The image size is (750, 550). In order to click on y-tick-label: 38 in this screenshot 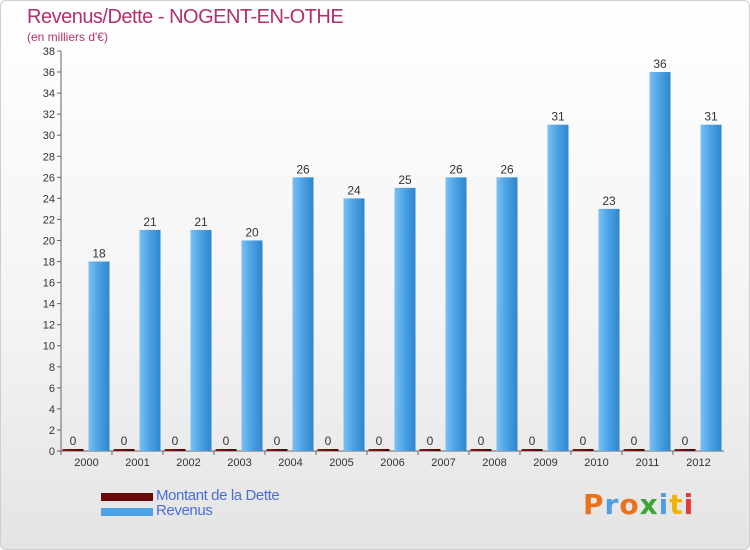, I will do `click(49, 52)`.